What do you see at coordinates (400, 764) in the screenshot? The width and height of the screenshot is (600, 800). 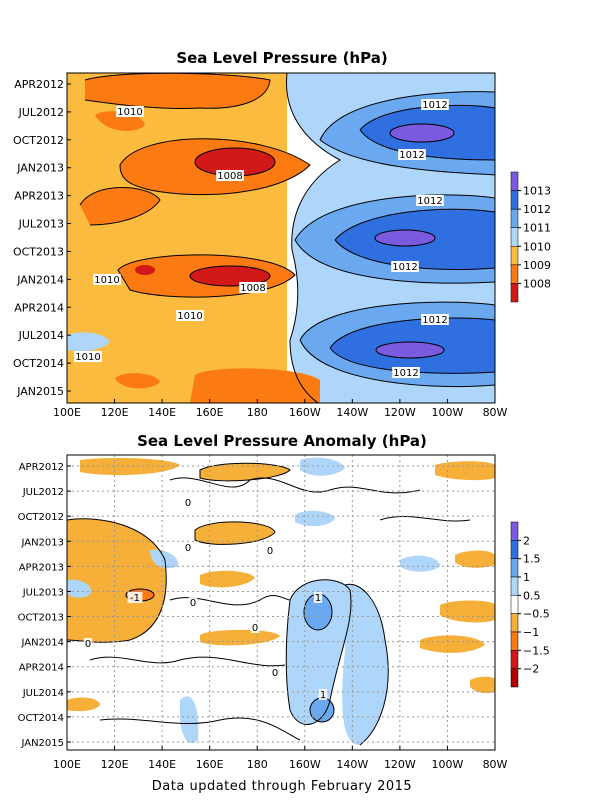 I see `x-tick-label: 120W` at bounding box center [400, 764].